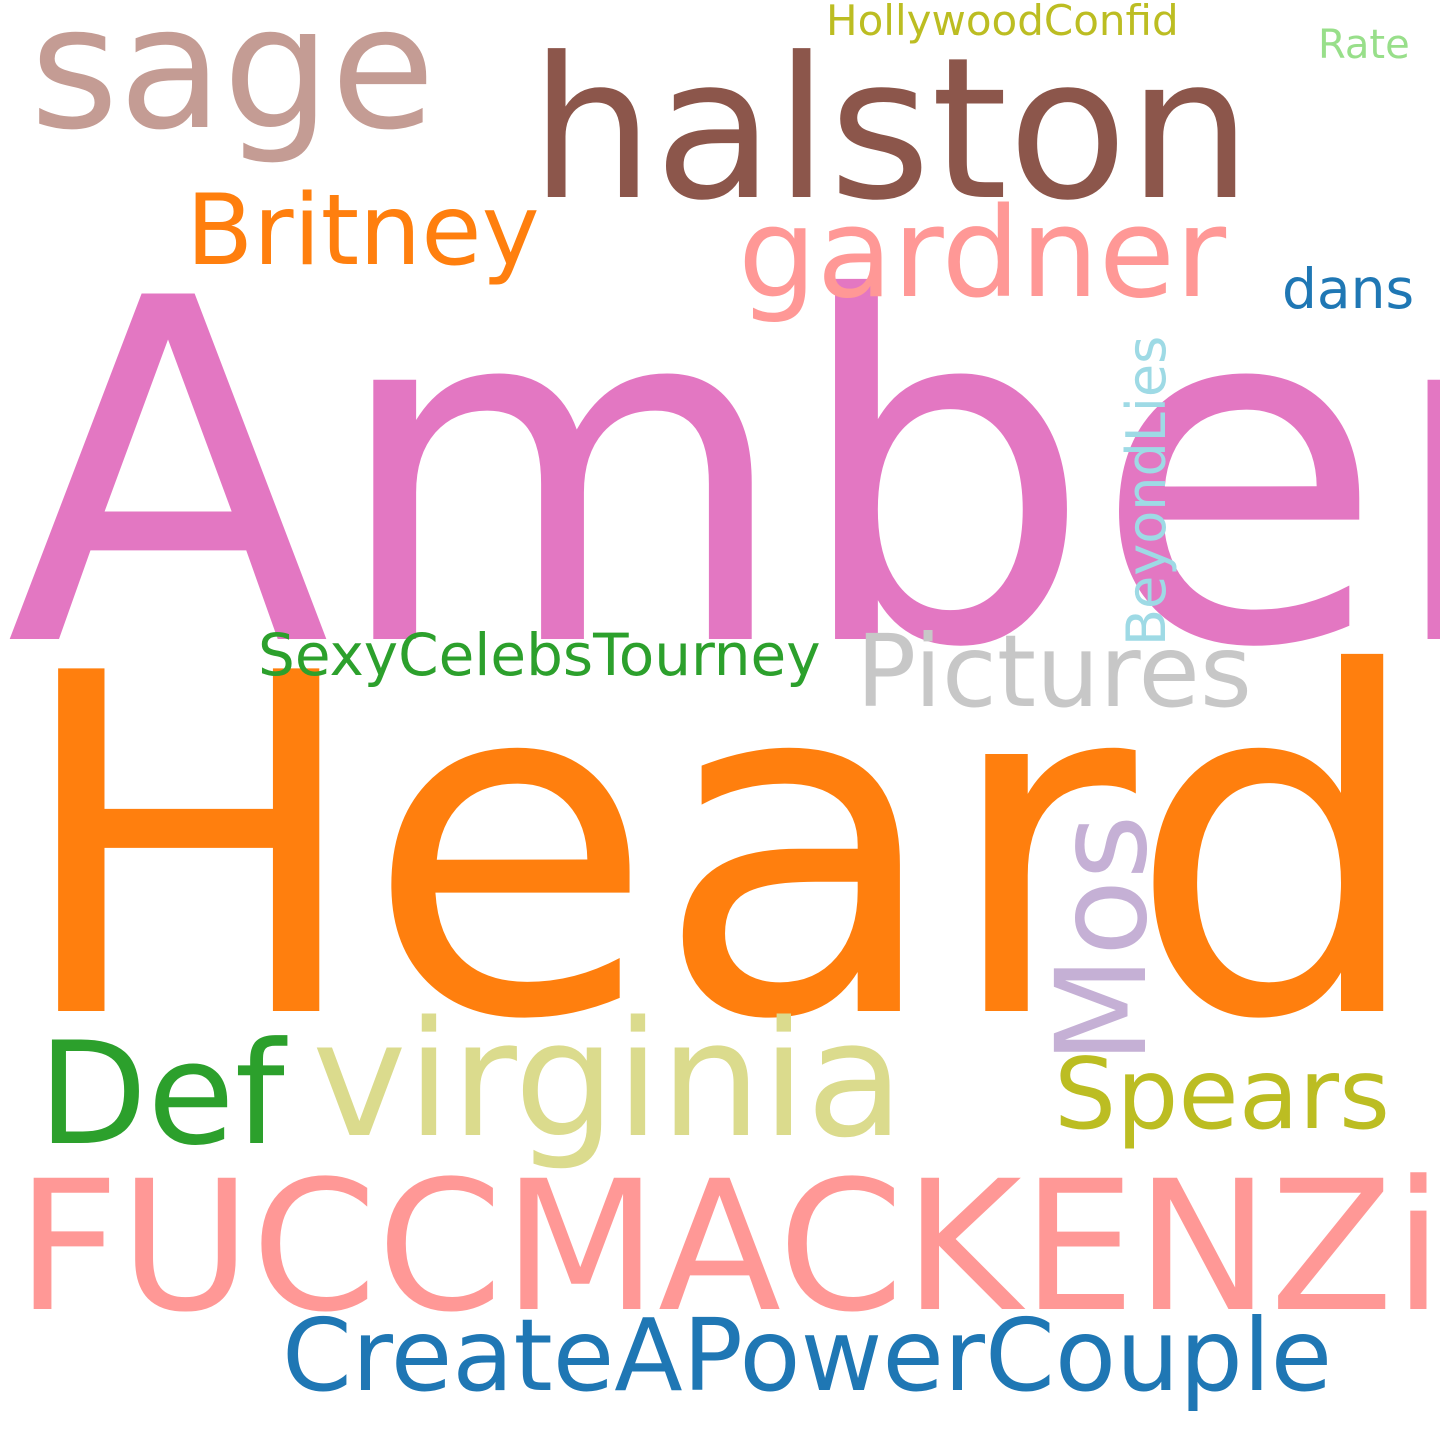 The width and height of the screenshot is (1440, 1440). Describe the element at coordinates (982, 254) in the screenshot. I see `word-gardner: gardner` at that location.